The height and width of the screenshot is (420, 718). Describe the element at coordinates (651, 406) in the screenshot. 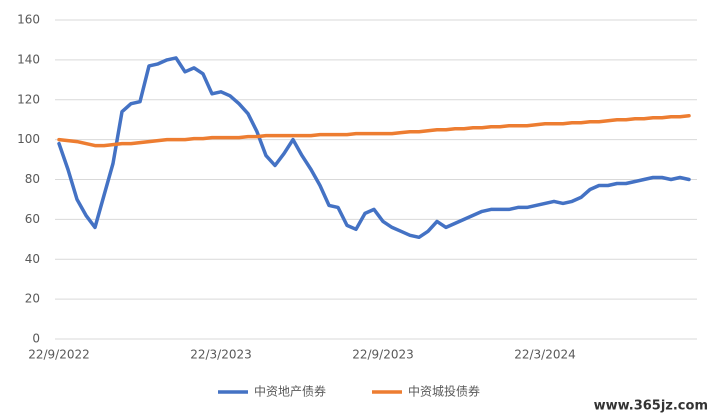

I see `watermark: www.365jz.com` at that location.